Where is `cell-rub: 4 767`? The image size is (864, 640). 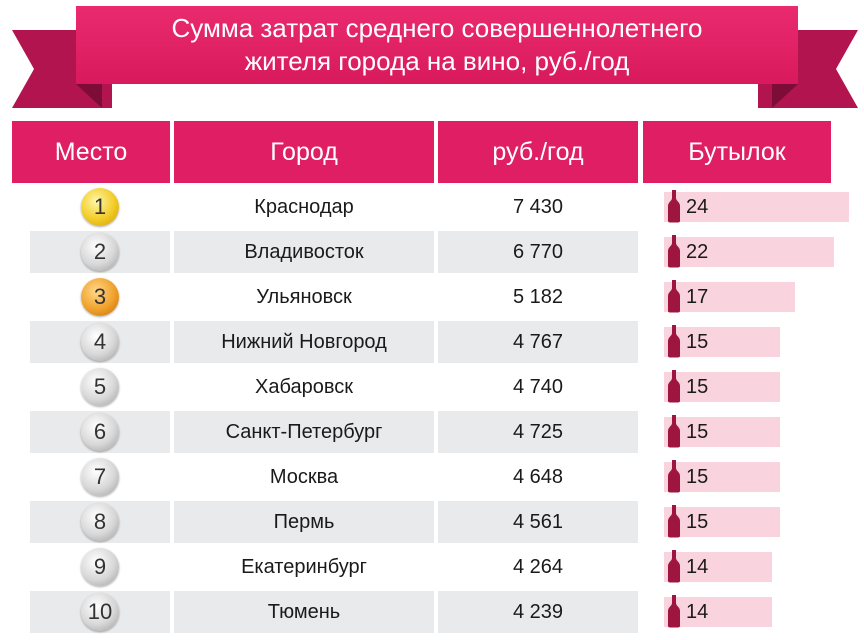 cell-rub: 4 767 is located at coordinates (538, 342).